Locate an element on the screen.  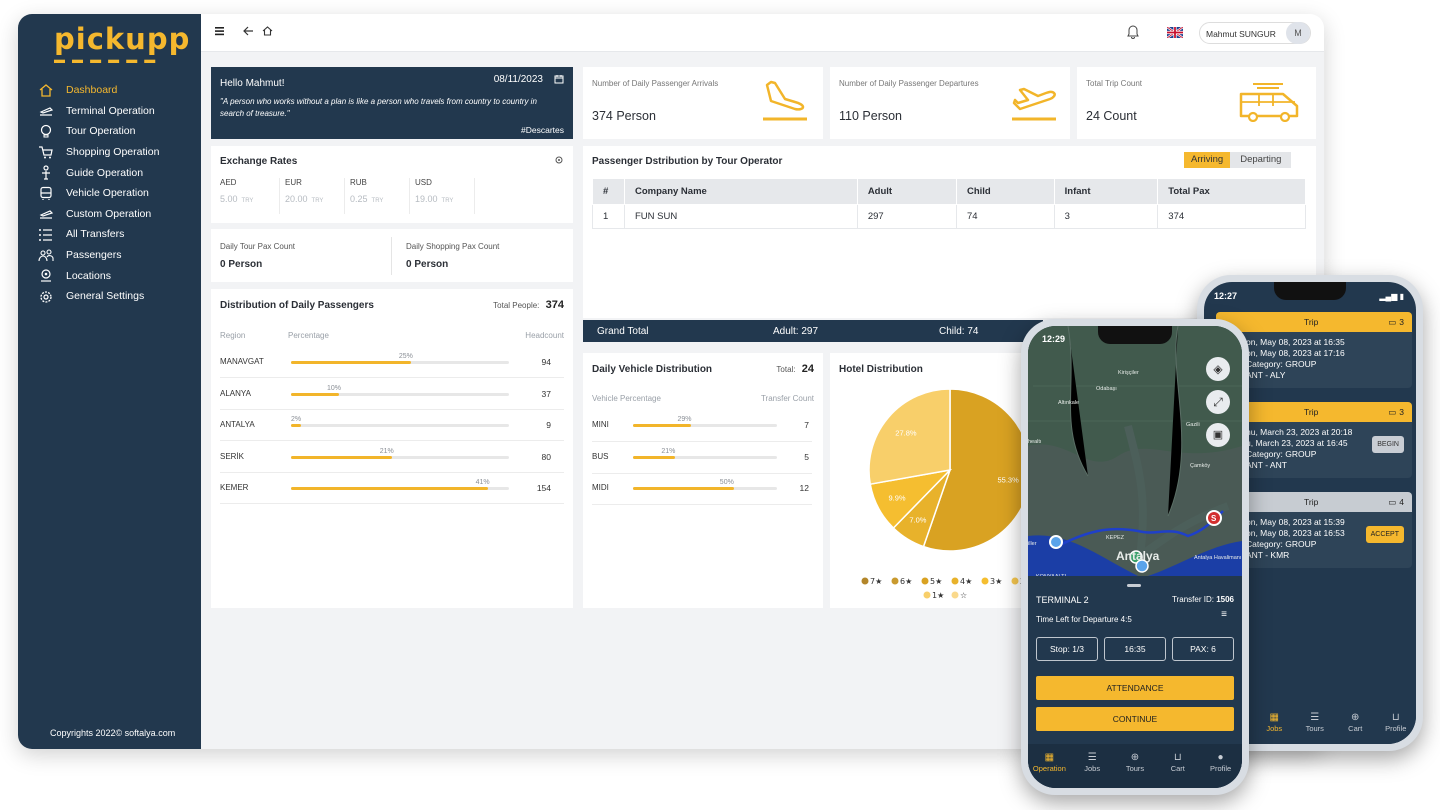
location-icon is located at coordinates (46, 276).